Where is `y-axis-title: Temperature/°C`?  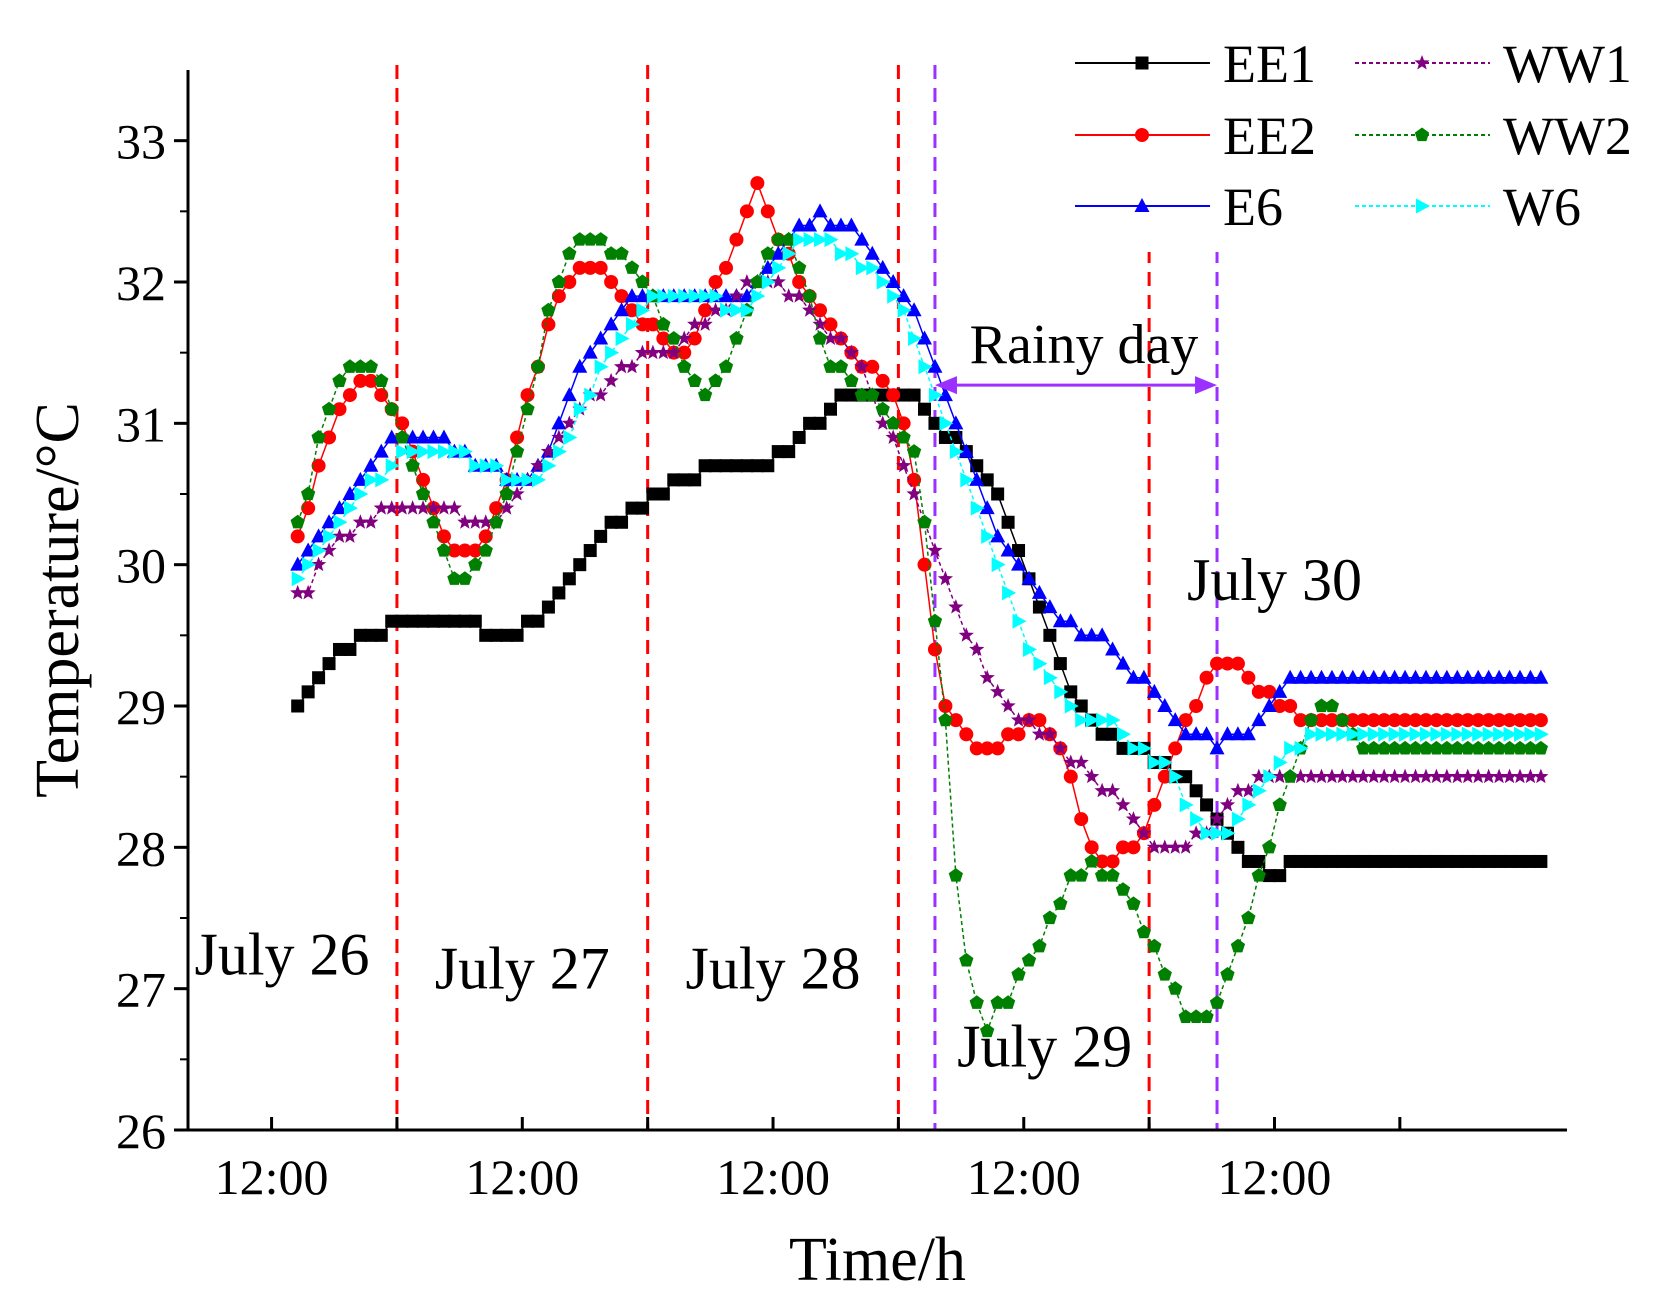 y-axis-title: Temperature/°C is located at coordinates (58, 600).